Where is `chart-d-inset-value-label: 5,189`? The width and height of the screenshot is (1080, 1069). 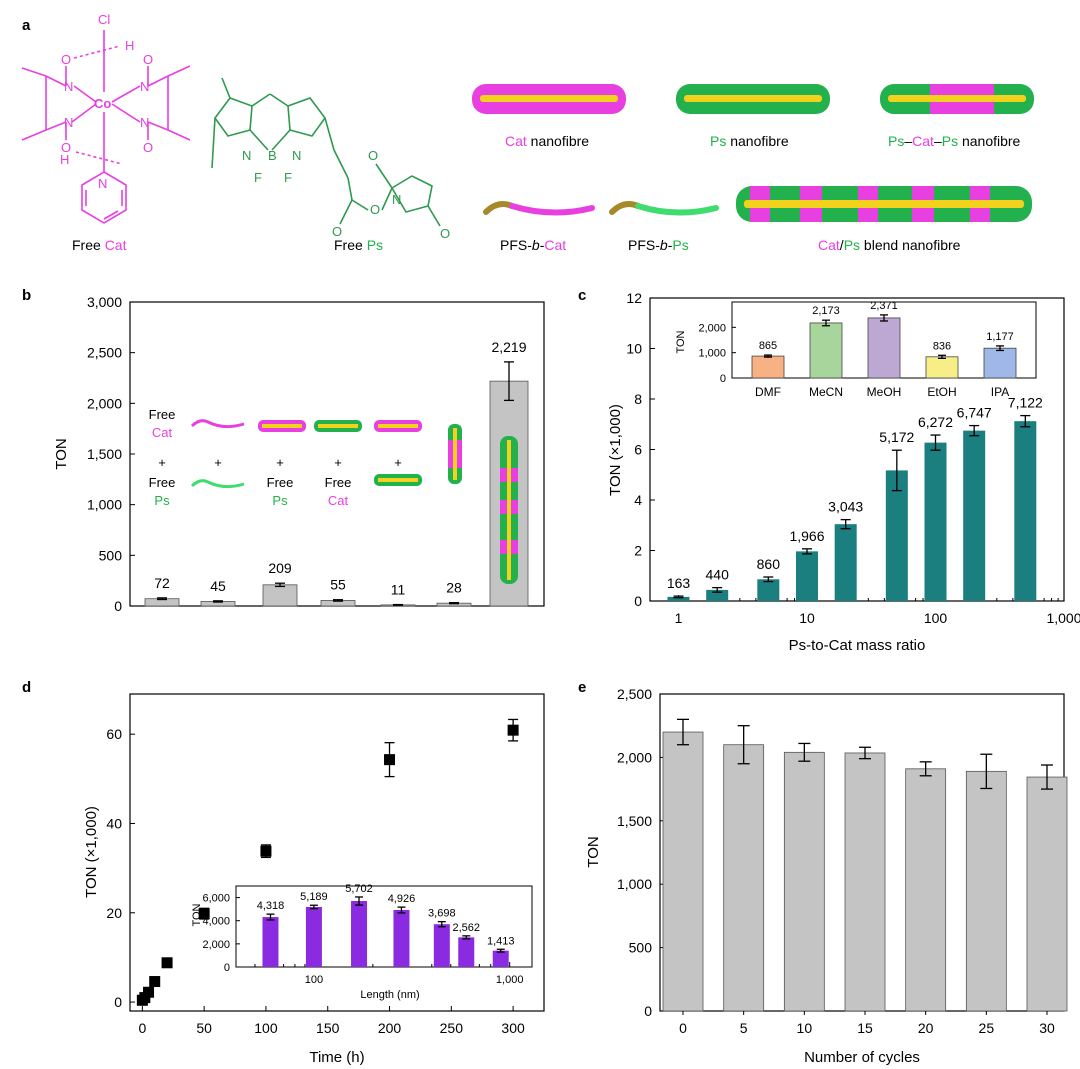
chart-d-inset-value-label: 5,189 is located at coordinates (314, 897).